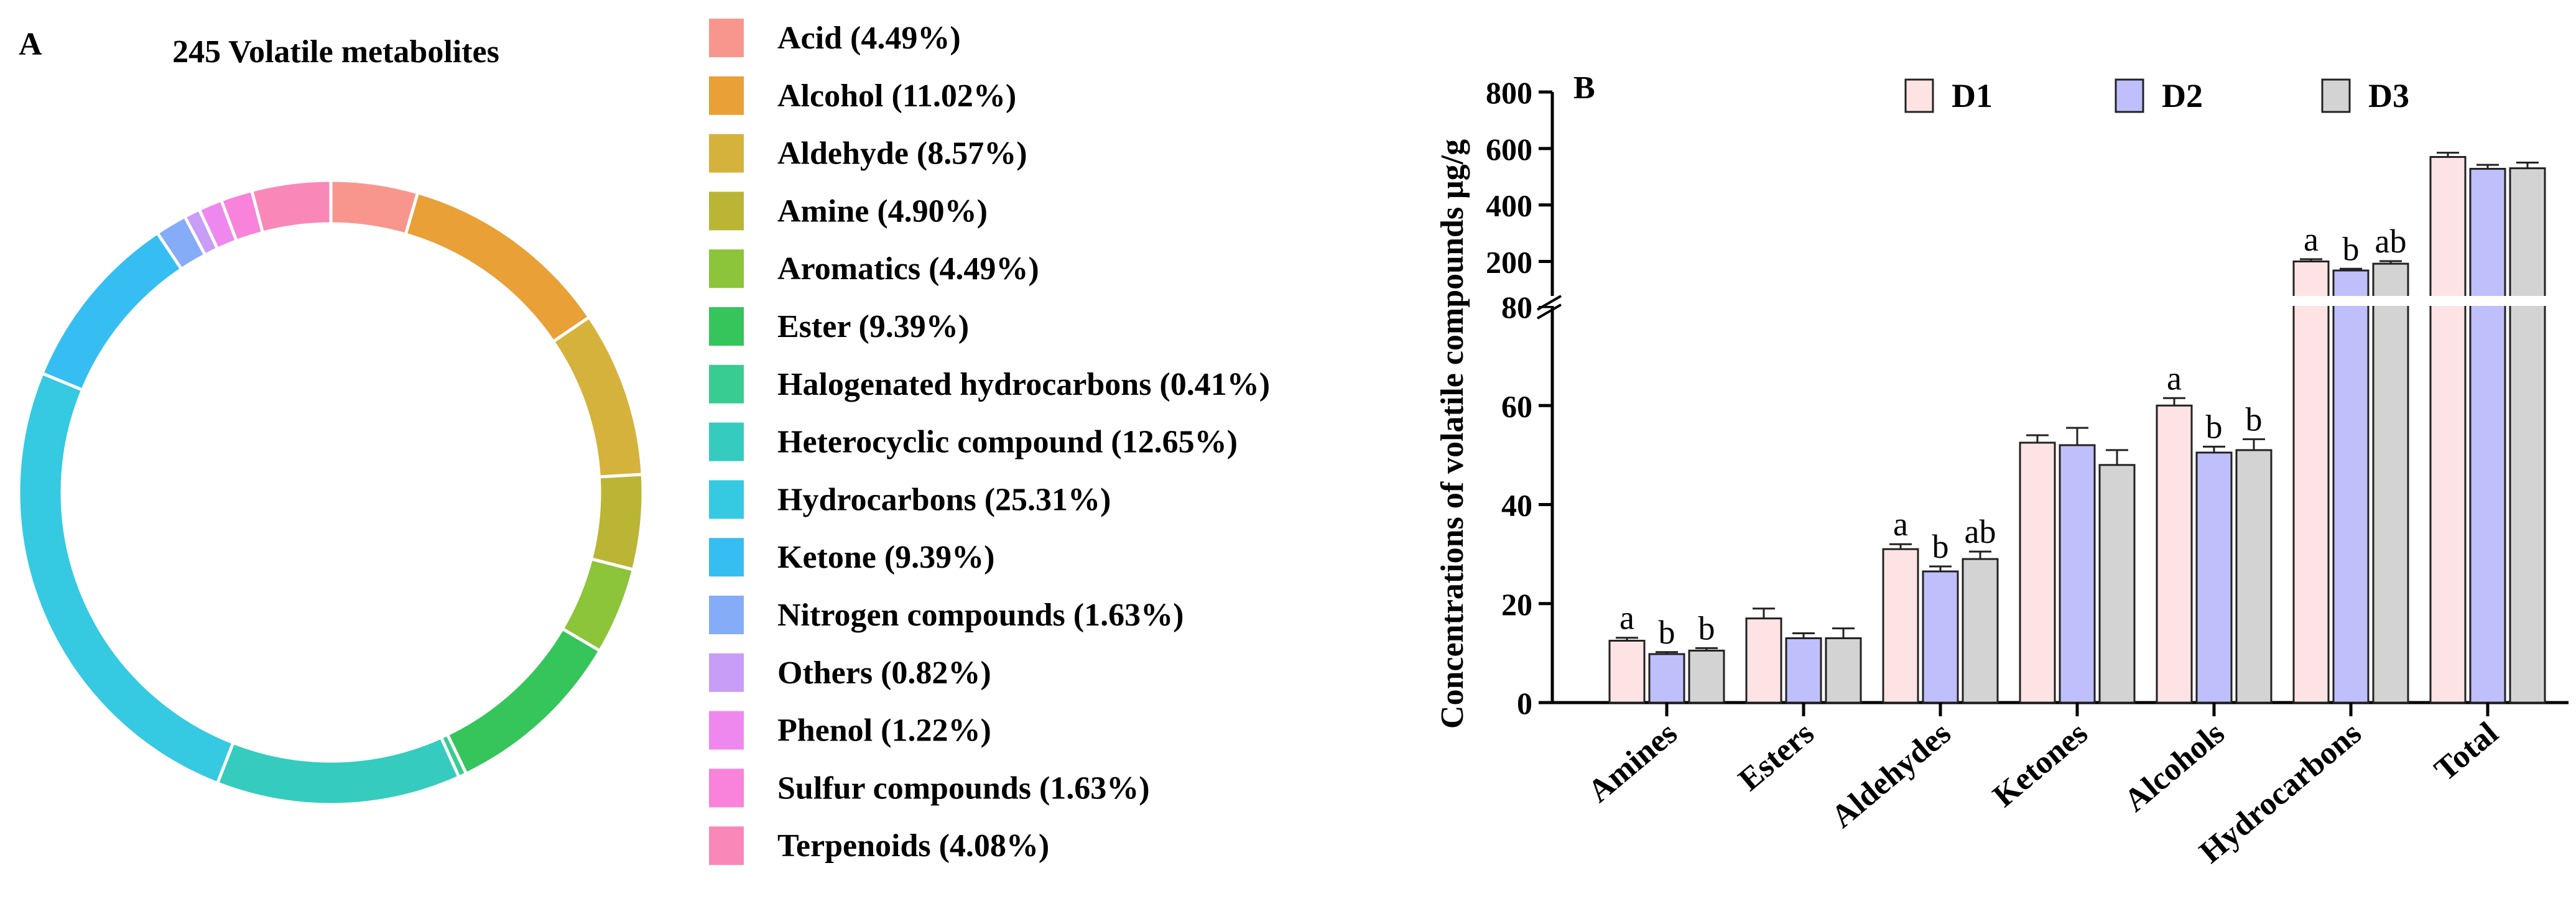 Image resolution: width=2576 pixels, height=914 pixels. What do you see at coordinates (1517, 406) in the screenshot?
I see `y-tick-label: 60` at bounding box center [1517, 406].